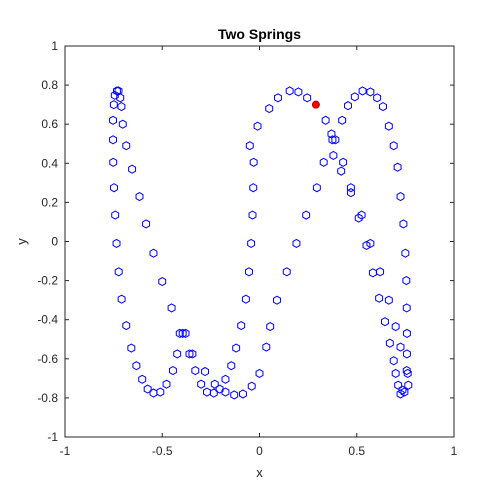 This screenshot has height=500, width=500. I want to click on highlighted-point, so click(315, 104).